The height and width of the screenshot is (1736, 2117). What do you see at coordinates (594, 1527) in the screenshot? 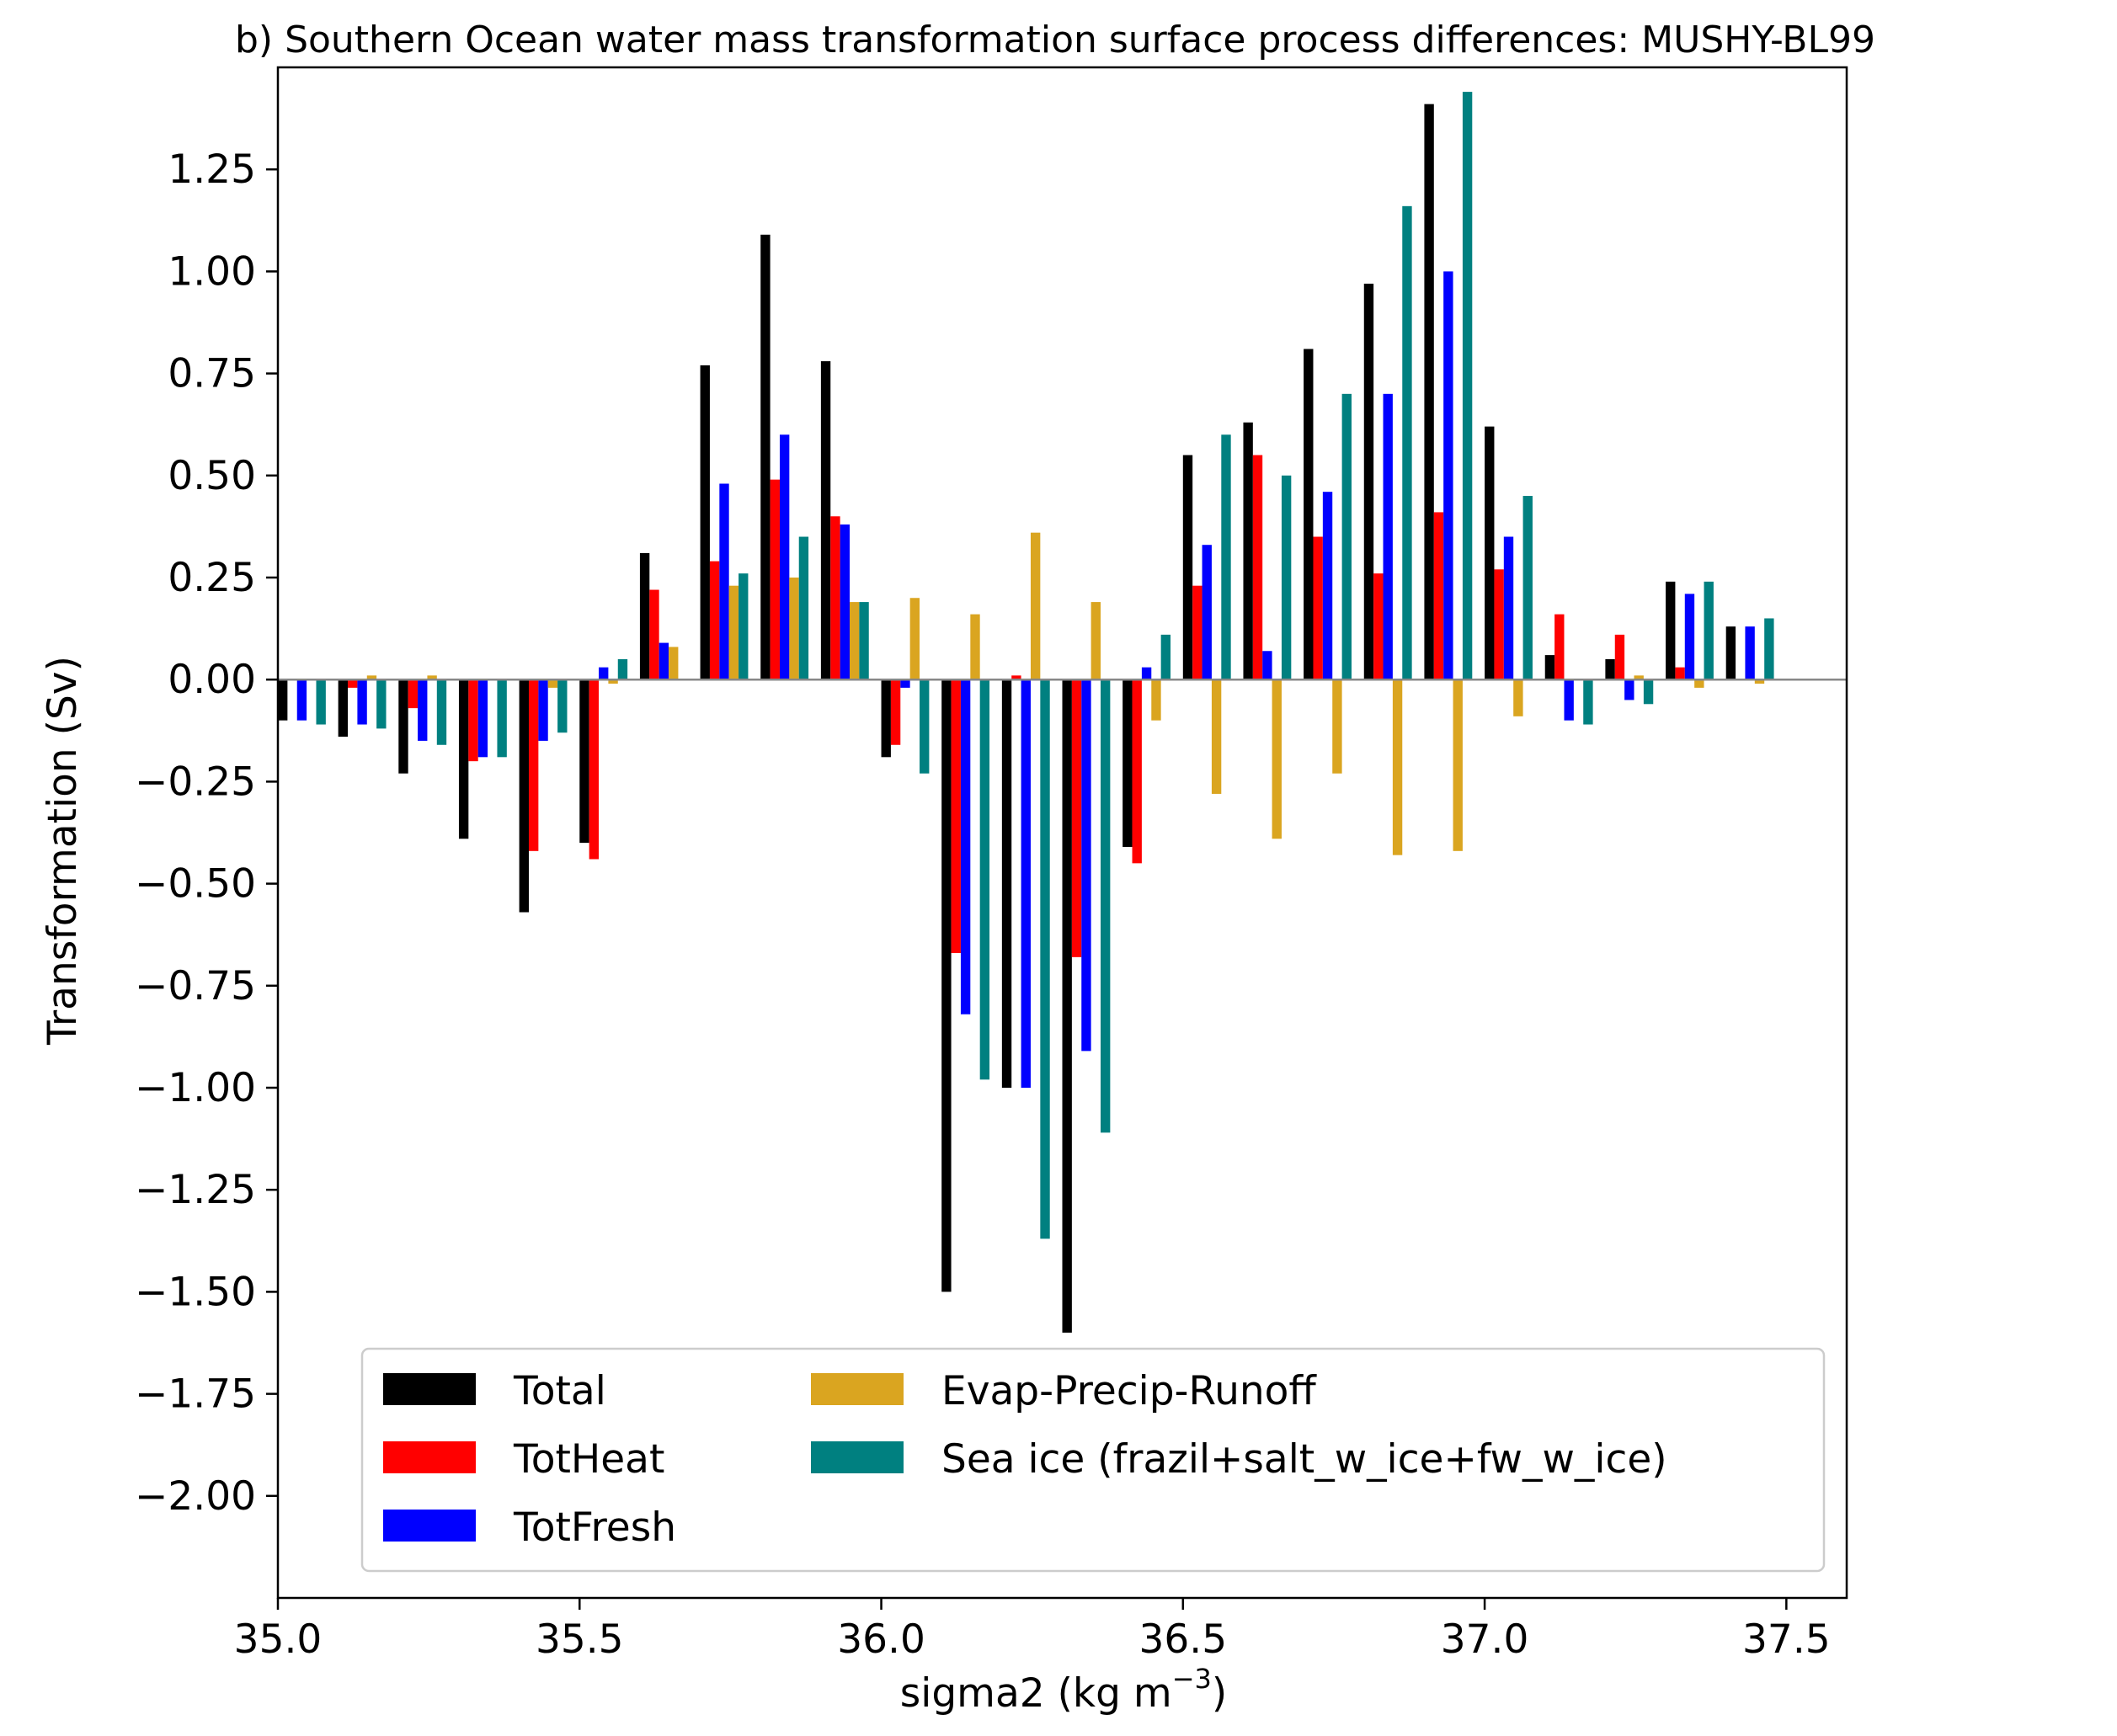
I see `legend-label-totfresh: TotFresh` at bounding box center [594, 1527].